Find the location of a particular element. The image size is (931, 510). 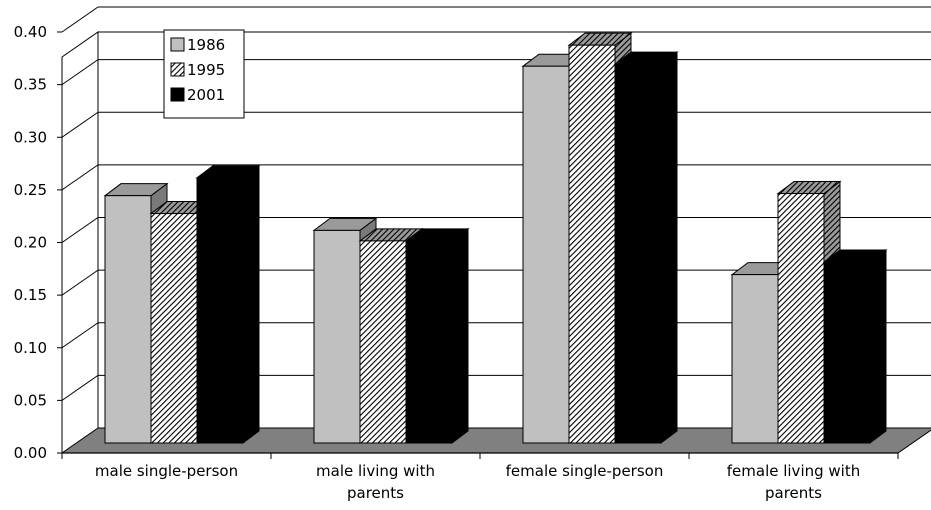

x-tick-label: female living with is located at coordinates (793, 471).